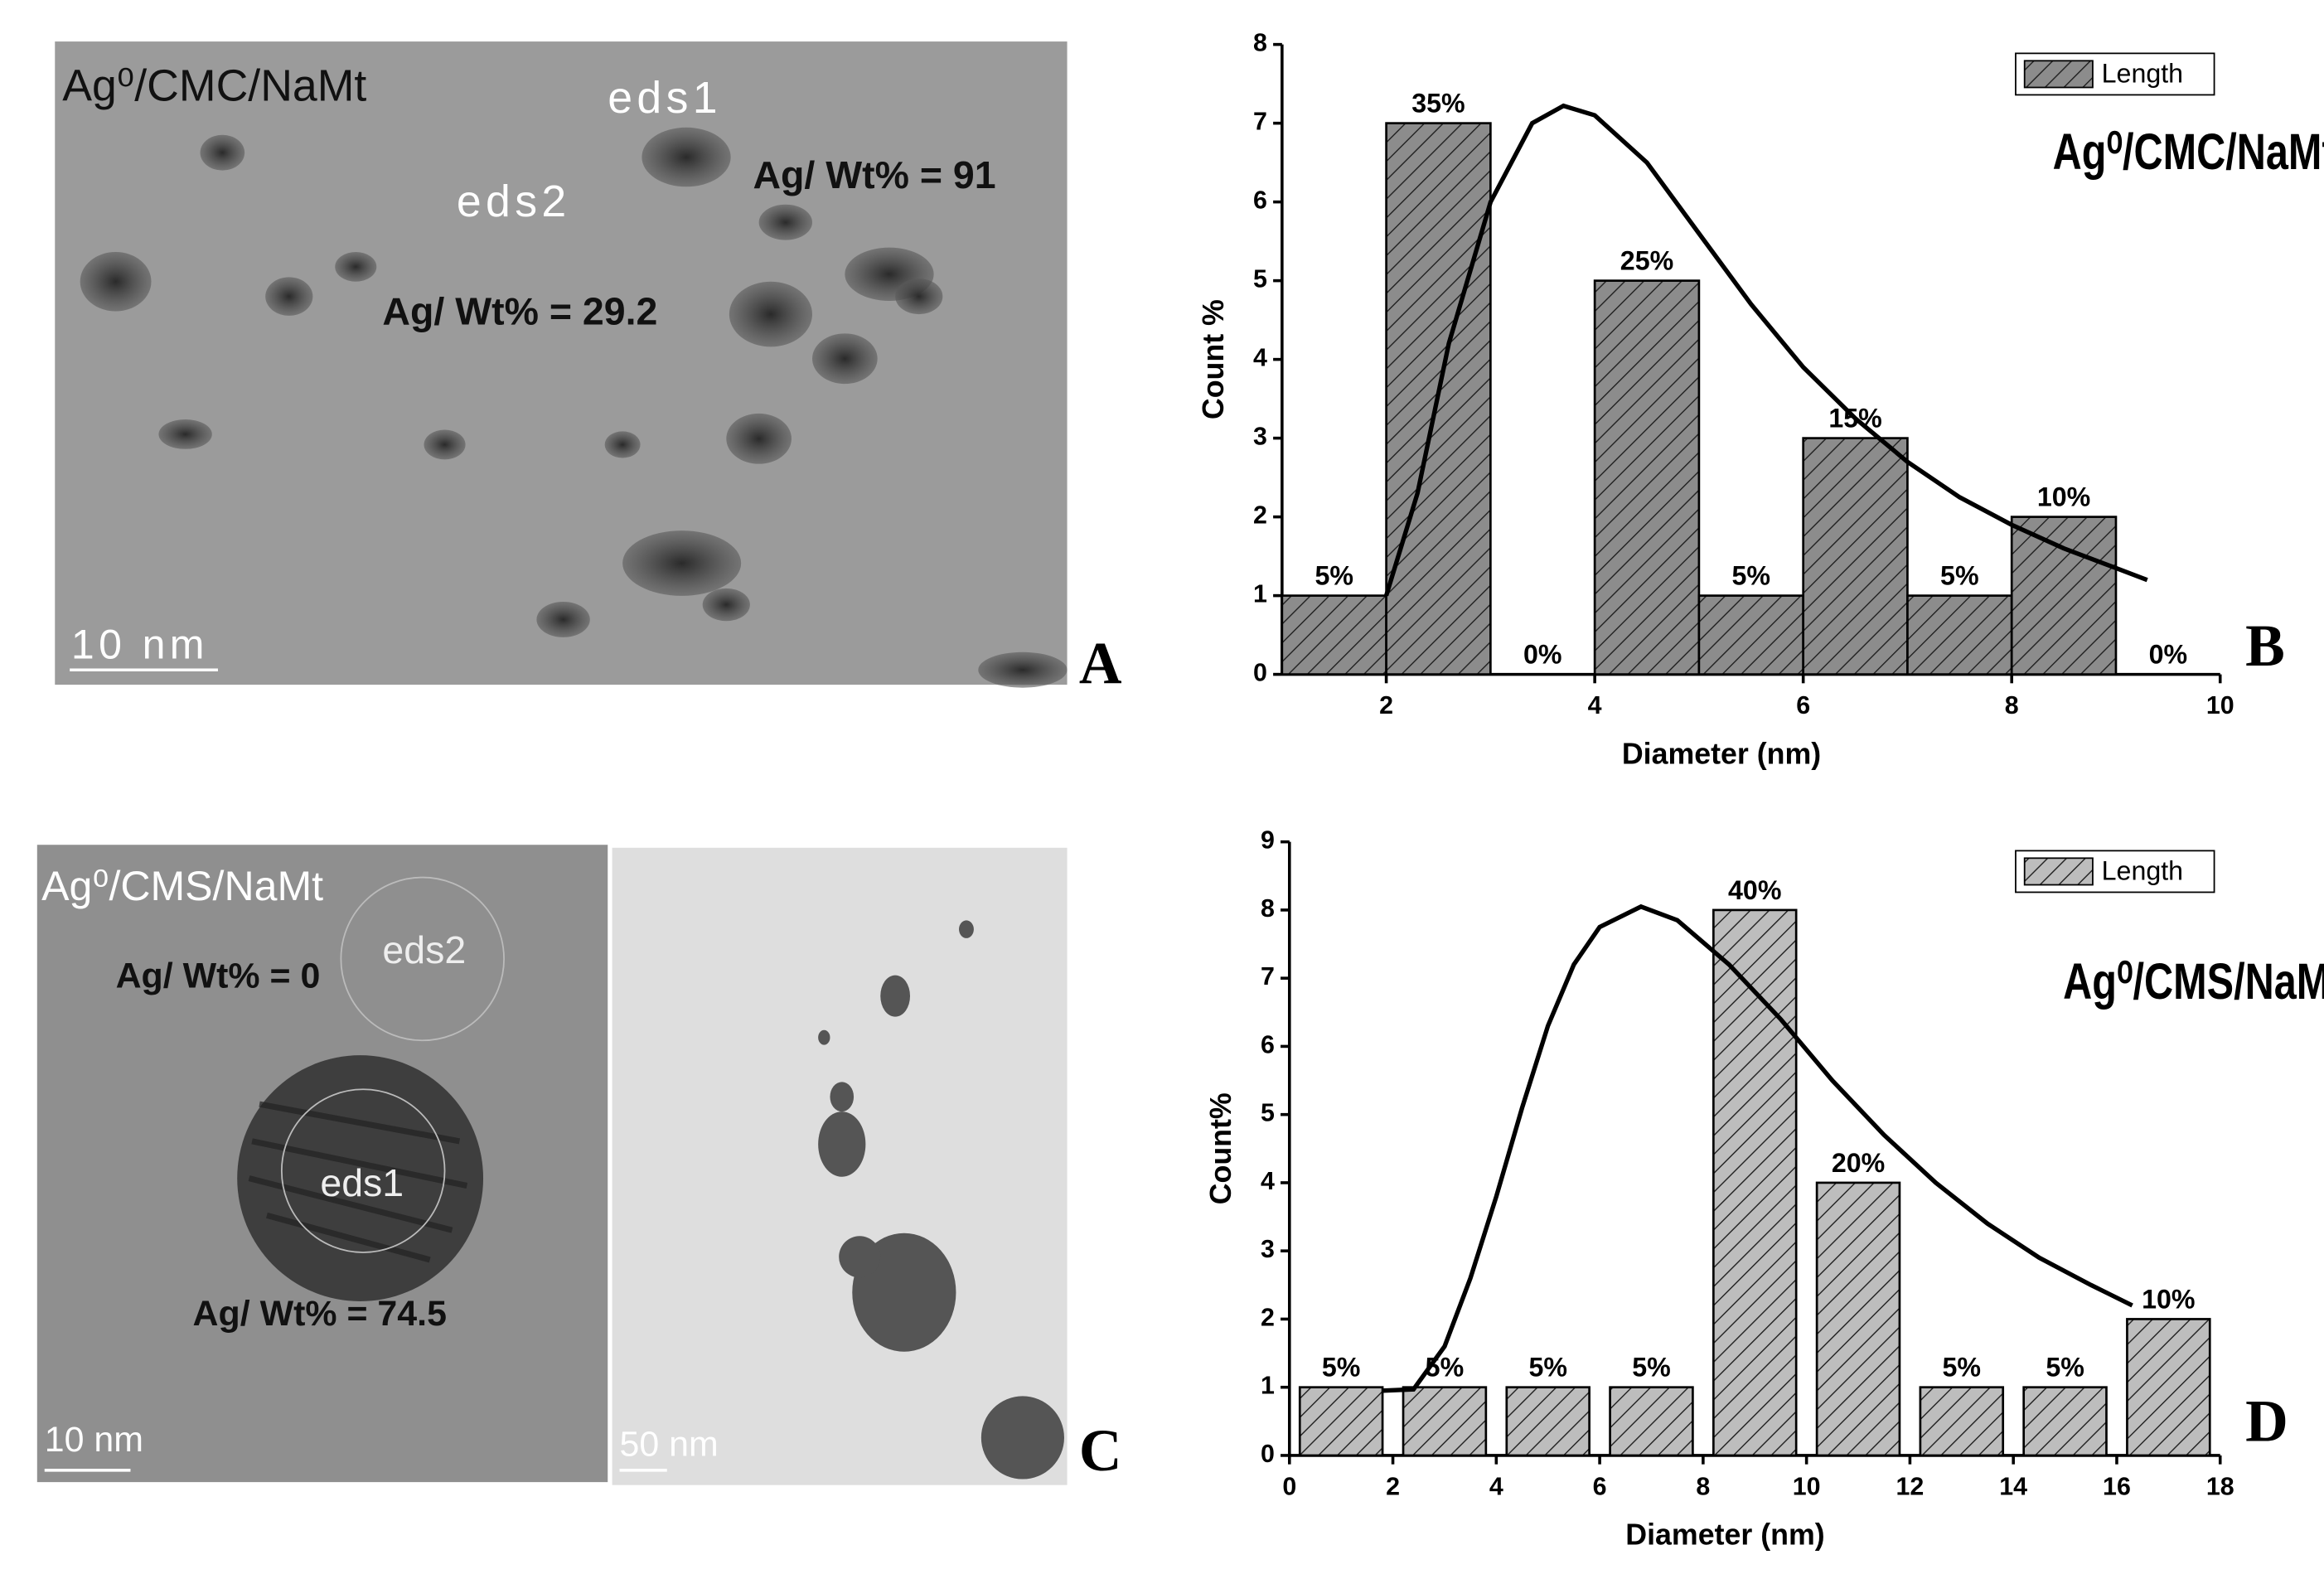 The height and width of the screenshot is (1574, 2324). I want to click on wt-label: Ag/ Wt% = 91, so click(874, 174).